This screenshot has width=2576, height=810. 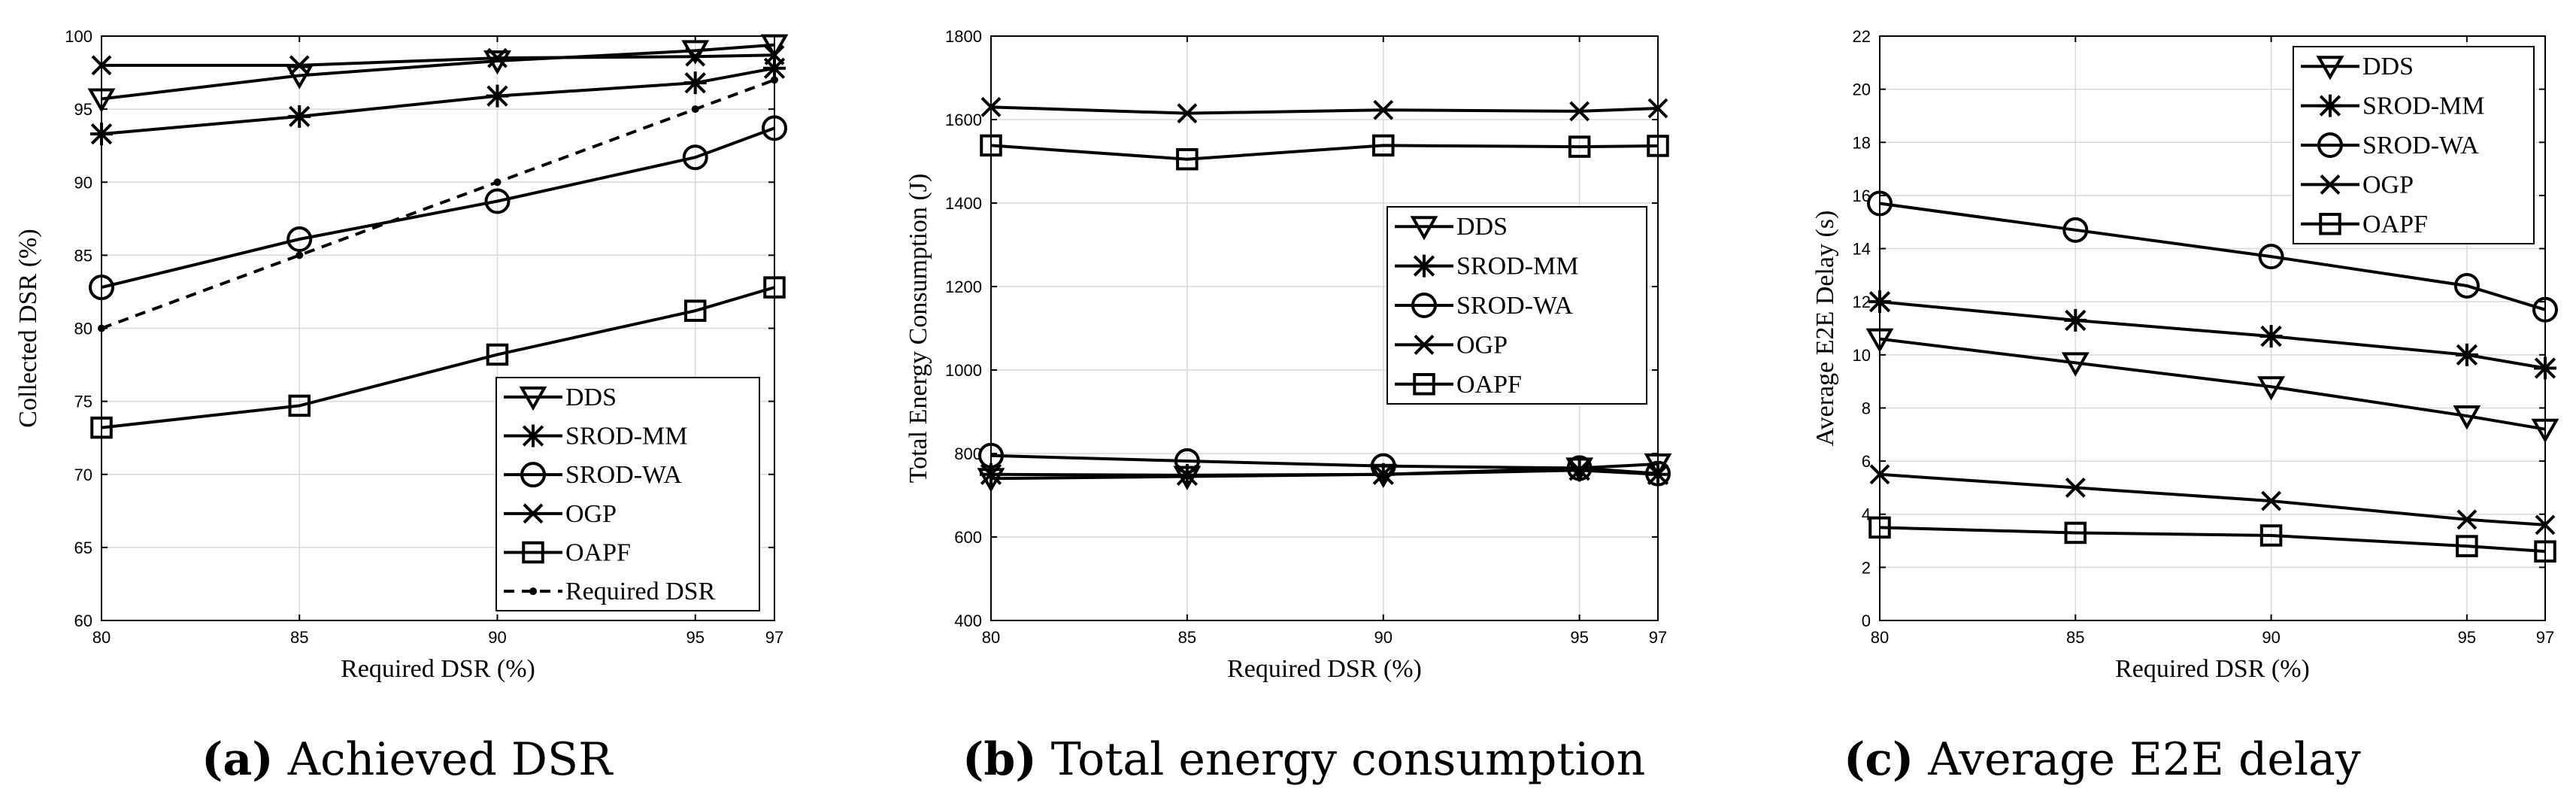 What do you see at coordinates (1866, 514) in the screenshot?
I see `y-tick-label: 4` at bounding box center [1866, 514].